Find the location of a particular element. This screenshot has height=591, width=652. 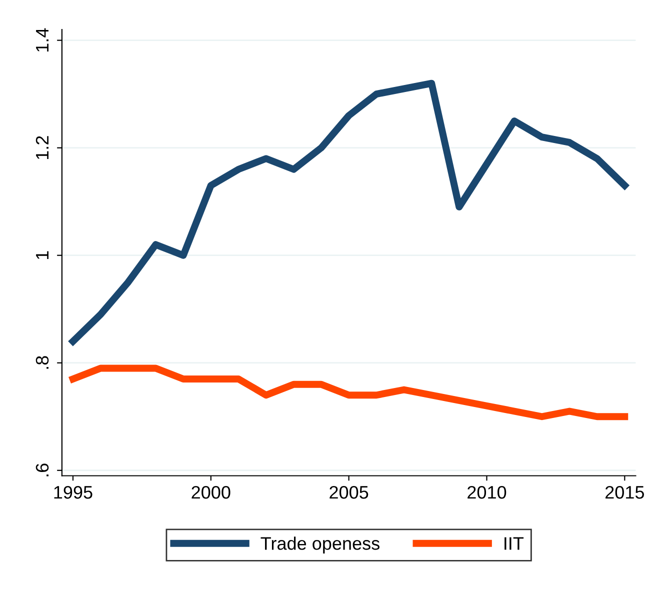

x-tick-label: 2000 is located at coordinates (211, 492).